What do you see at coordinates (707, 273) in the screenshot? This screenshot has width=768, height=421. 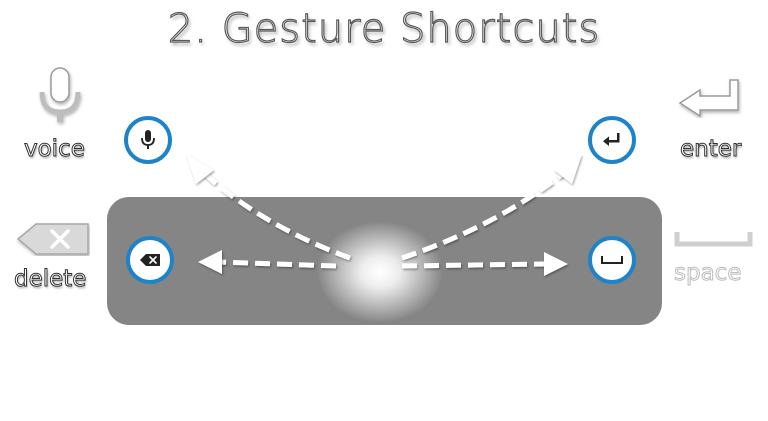 I see `space-label: space` at bounding box center [707, 273].